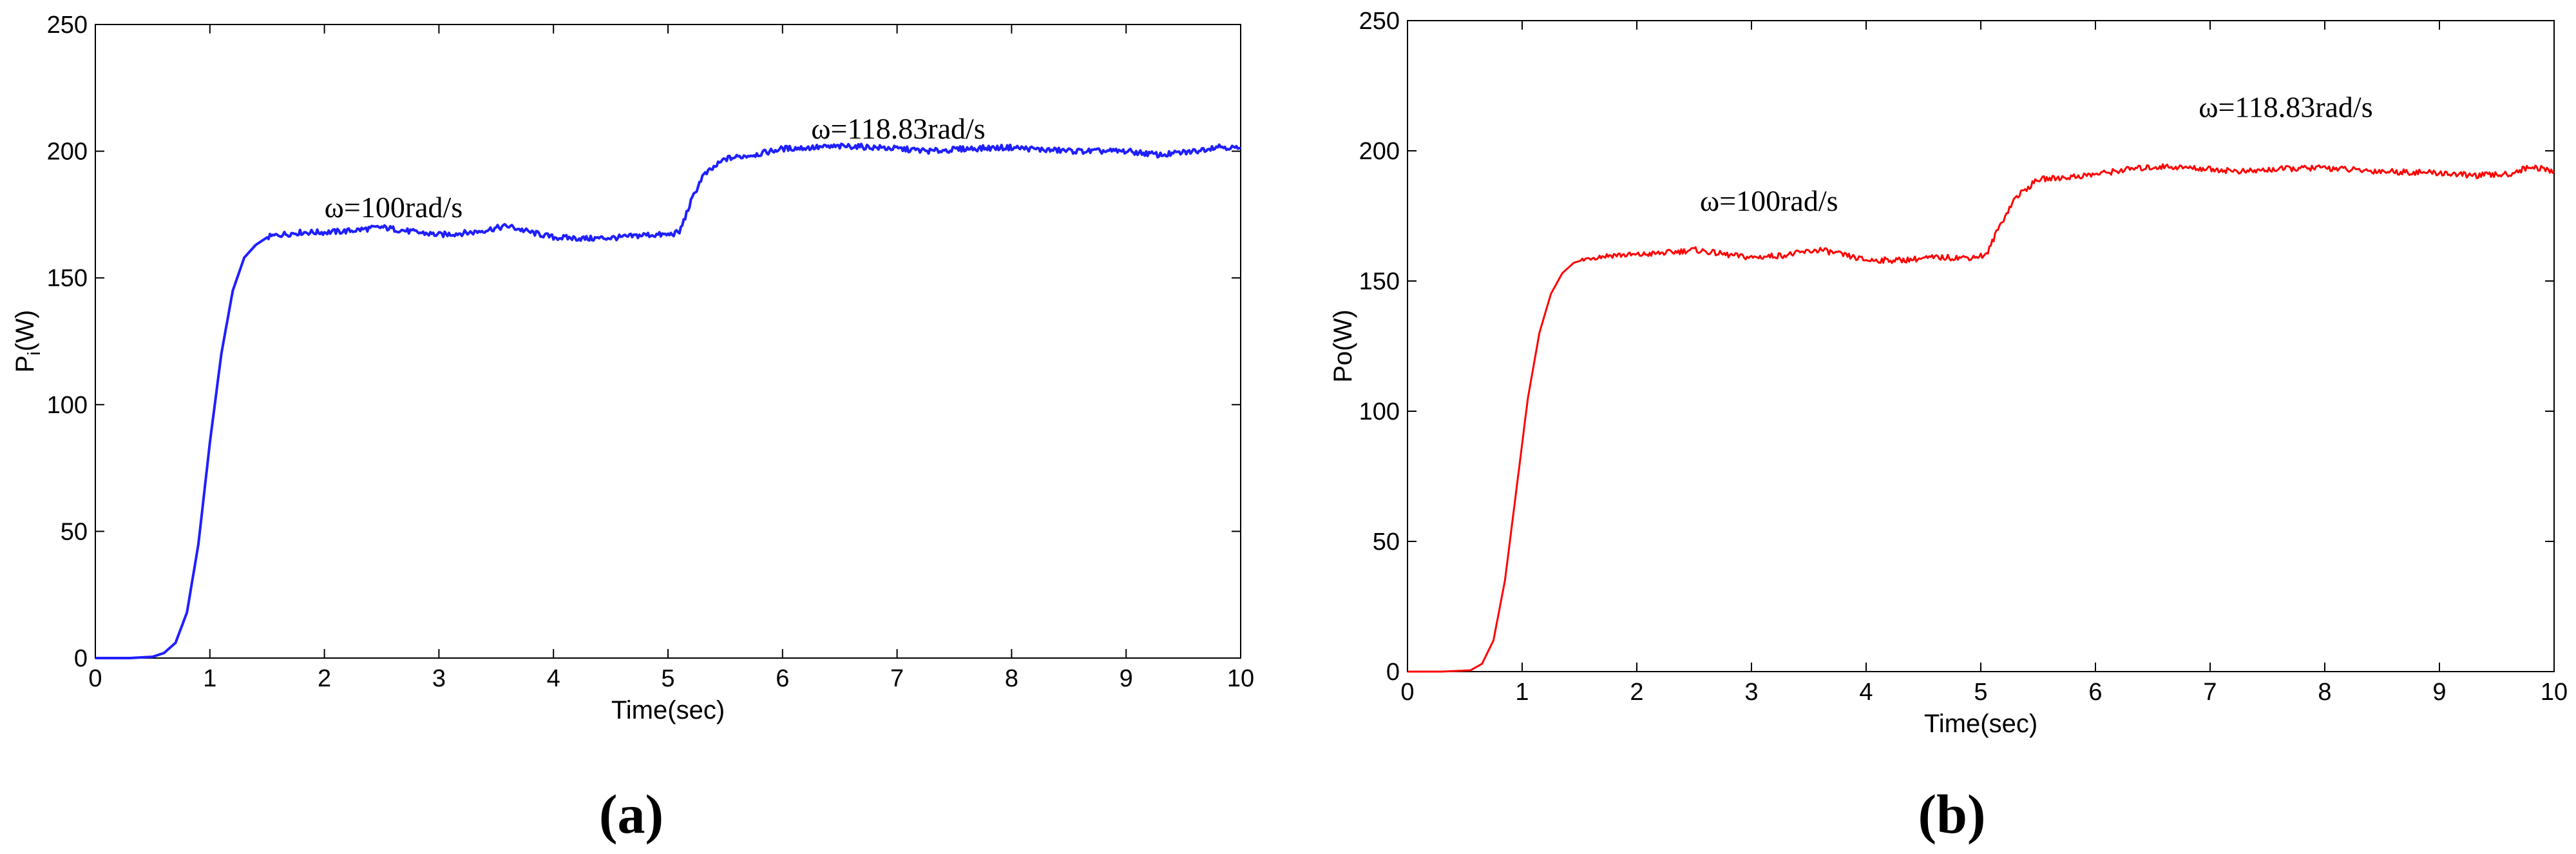  What do you see at coordinates (1951, 814) in the screenshot?
I see `panel-label: (b)` at bounding box center [1951, 814].